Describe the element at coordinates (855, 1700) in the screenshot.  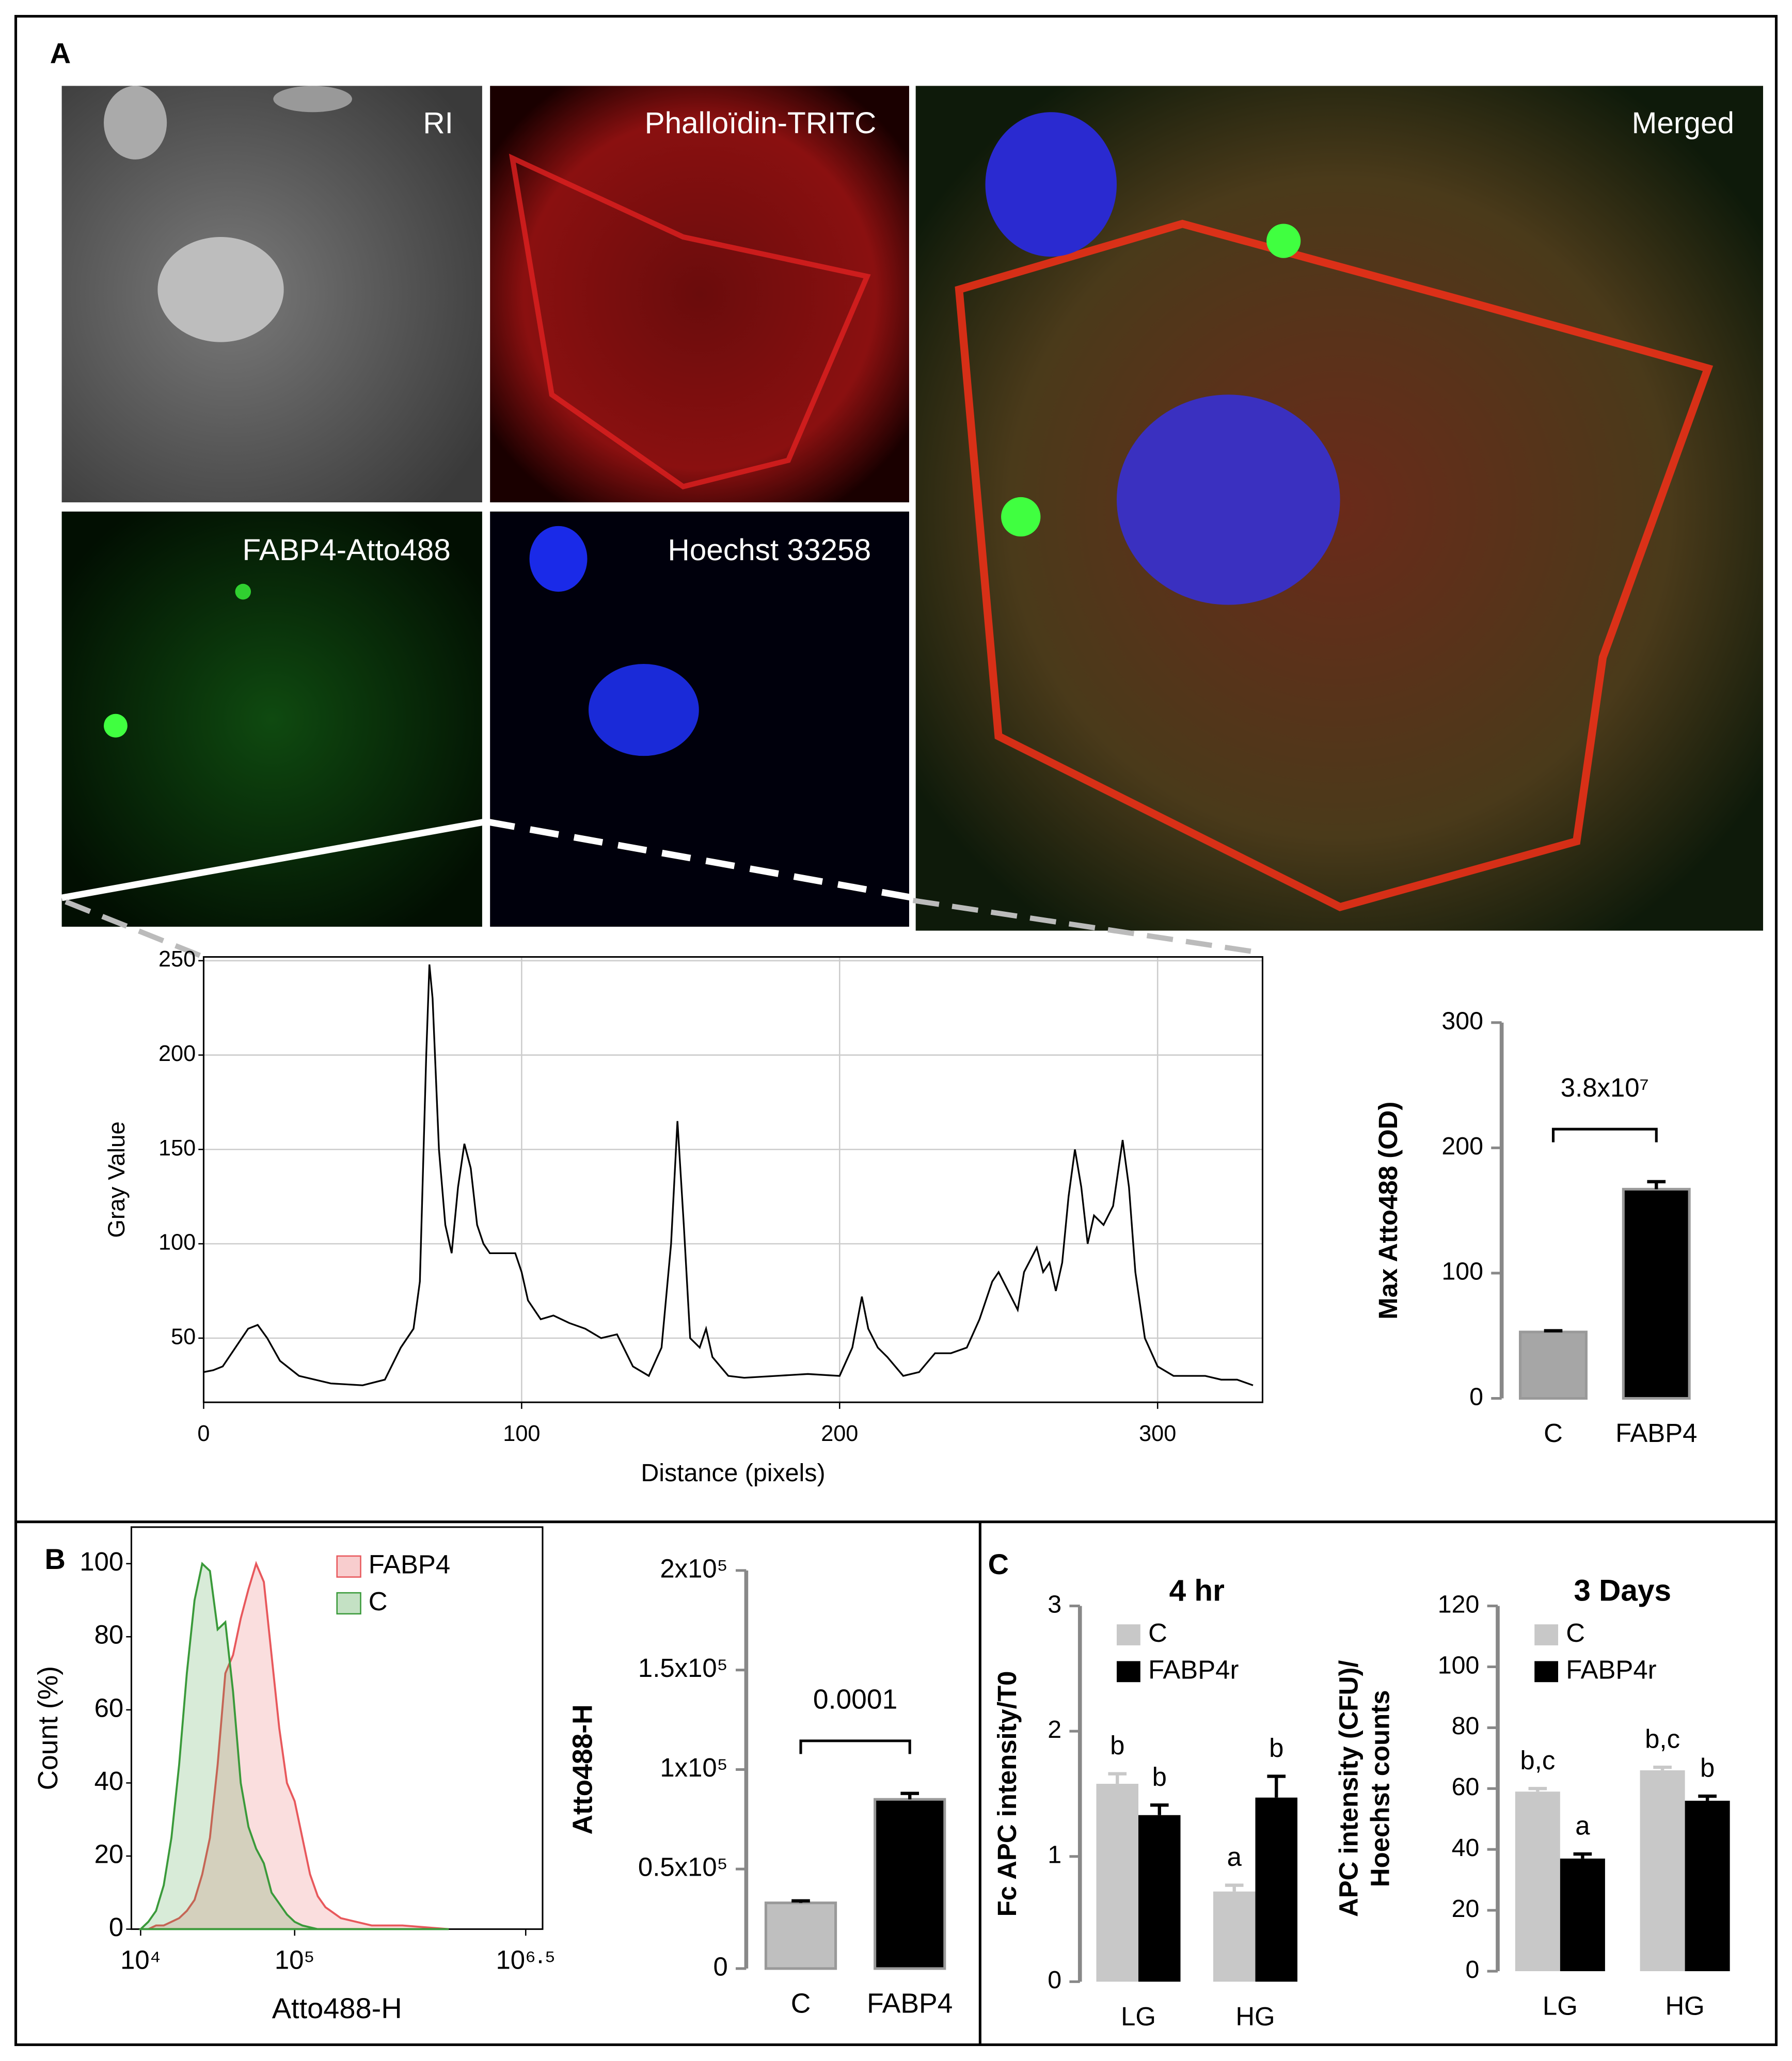
I see `p-value: 0.0001` at that location.